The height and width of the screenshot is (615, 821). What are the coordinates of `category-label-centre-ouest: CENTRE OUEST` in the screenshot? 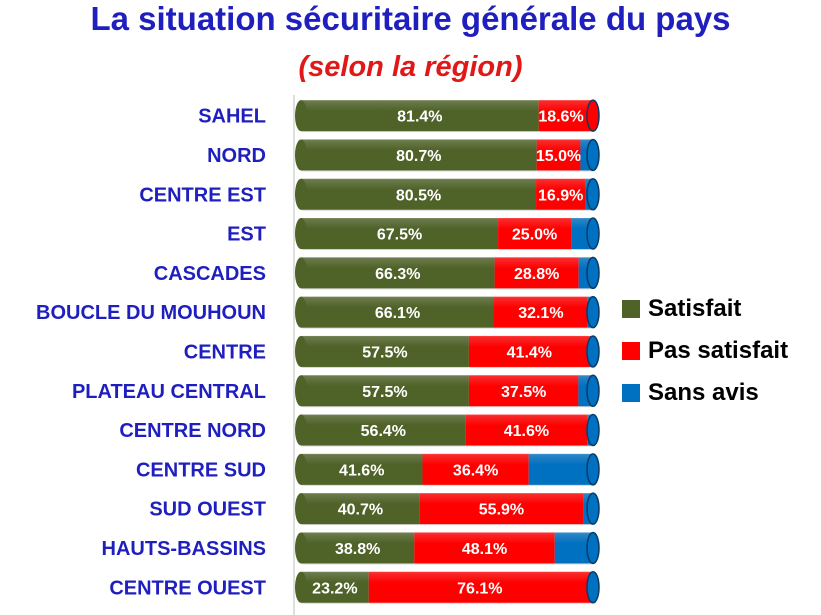 It's located at (187, 588).